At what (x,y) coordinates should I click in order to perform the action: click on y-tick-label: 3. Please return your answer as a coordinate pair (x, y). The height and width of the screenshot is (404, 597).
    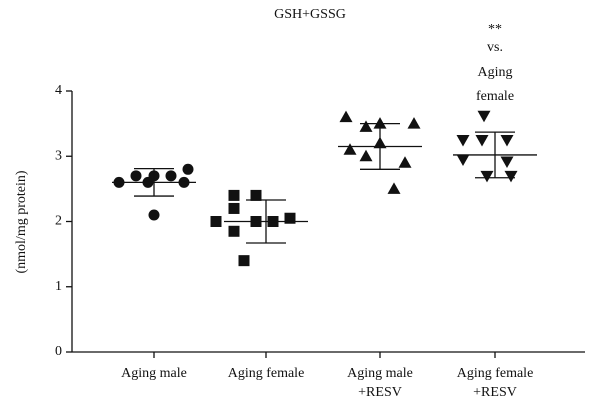
    Looking at the image, I should click on (58, 155).